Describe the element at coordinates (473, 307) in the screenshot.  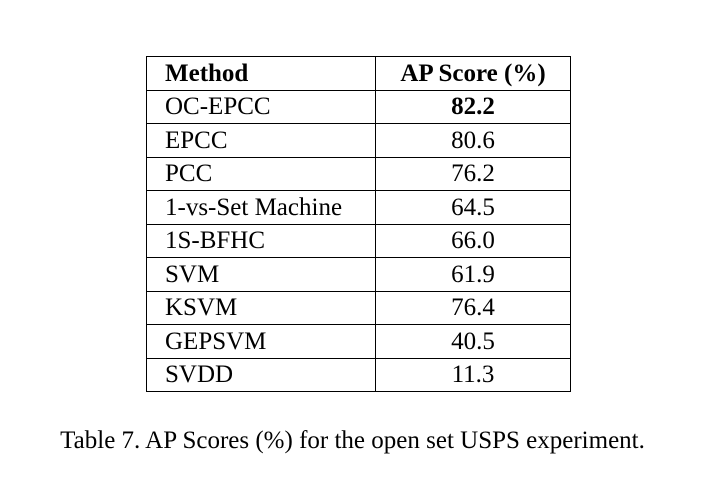
I see `score-cell: 76.4` at that location.